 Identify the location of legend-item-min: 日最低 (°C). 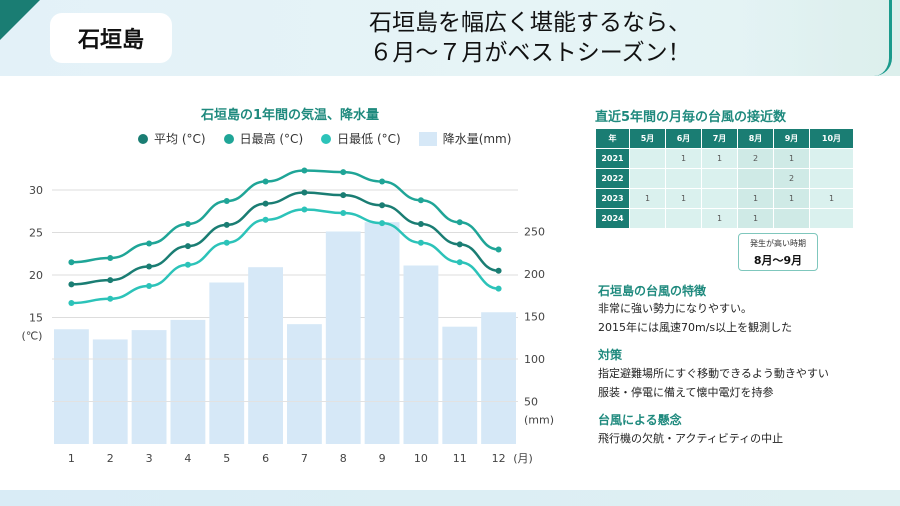
(361, 138).